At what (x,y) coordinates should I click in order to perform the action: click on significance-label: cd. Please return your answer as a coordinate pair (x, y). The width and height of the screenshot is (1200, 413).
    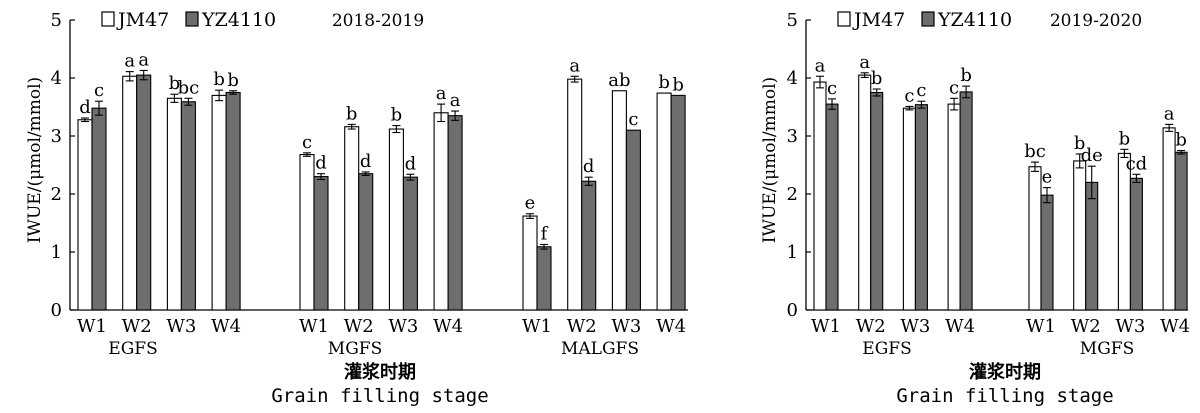
    Looking at the image, I should click on (1137, 163).